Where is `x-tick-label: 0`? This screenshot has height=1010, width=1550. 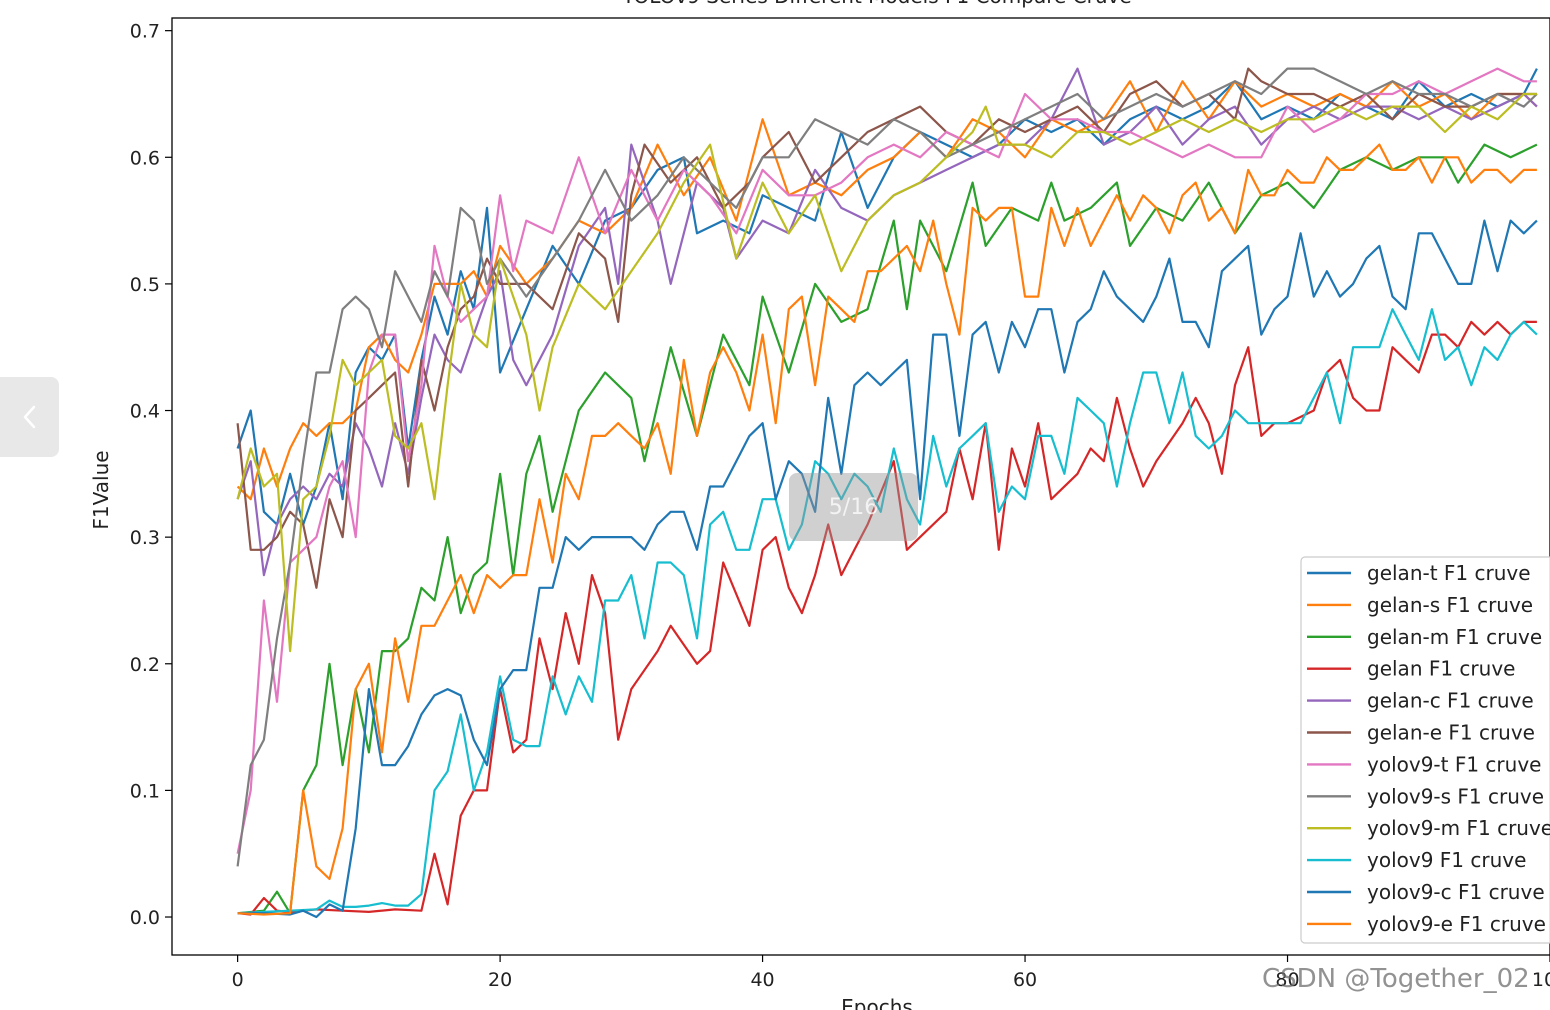
x-tick-label: 0 is located at coordinates (238, 980).